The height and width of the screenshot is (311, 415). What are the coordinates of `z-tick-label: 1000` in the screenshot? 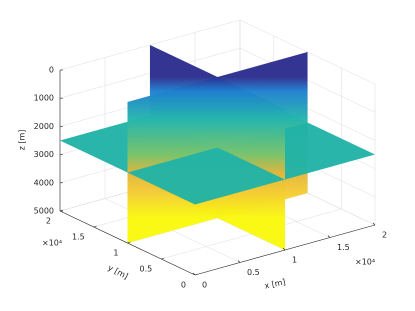 It's located at (44, 98).